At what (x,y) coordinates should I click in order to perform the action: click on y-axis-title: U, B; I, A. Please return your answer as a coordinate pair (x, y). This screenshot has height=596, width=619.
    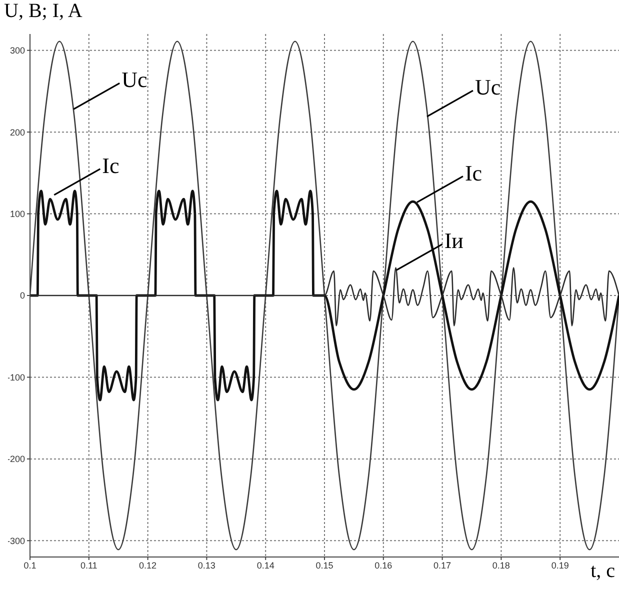
    Looking at the image, I should click on (43, 11).